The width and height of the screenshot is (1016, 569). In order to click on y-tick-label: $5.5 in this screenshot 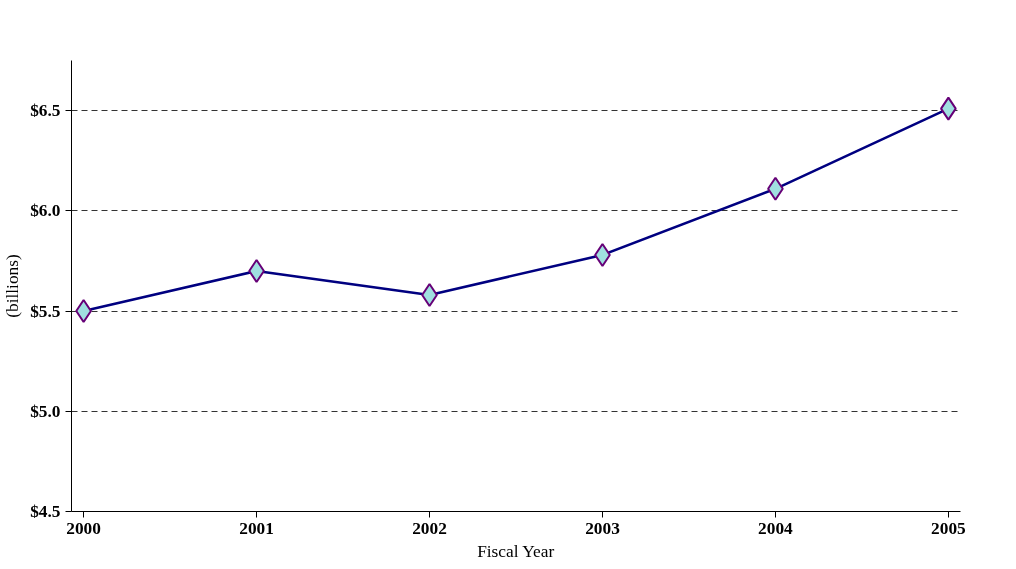, I will do `click(45, 311)`.